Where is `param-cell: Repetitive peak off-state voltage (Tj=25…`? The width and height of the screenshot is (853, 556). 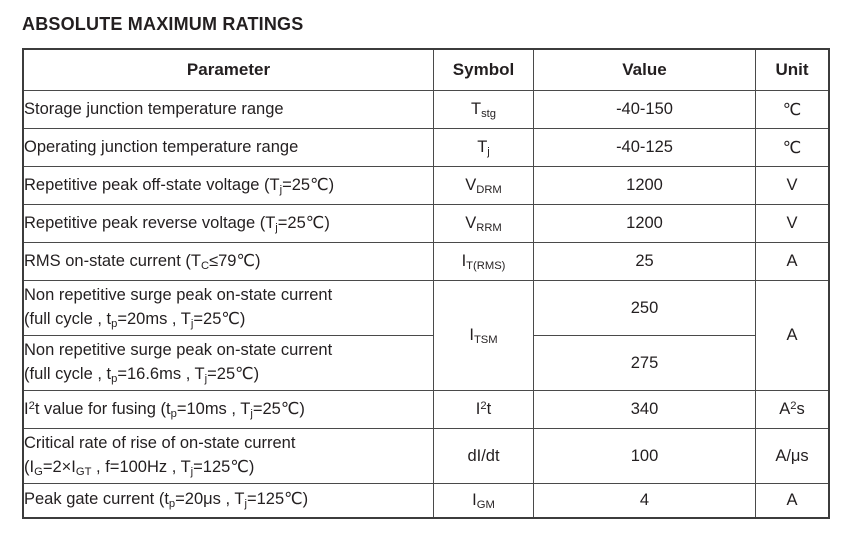
param-cell: Repetitive peak off-state voltage (Tj=25… is located at coordinates (228, 185).